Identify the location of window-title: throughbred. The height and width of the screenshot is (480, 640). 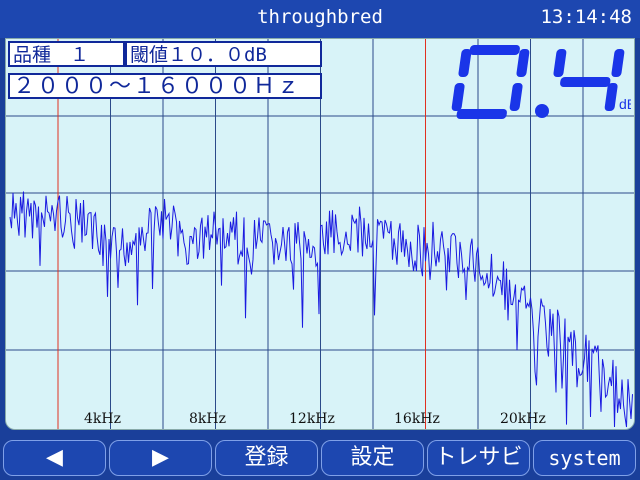
(320, 17).